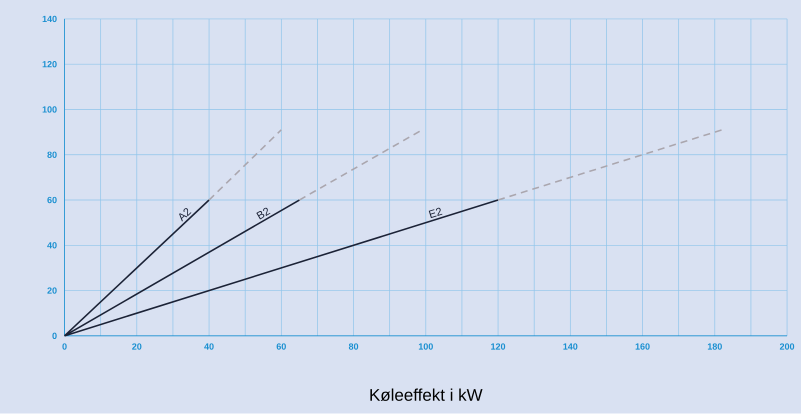 The image size is (801, 414). Describe the element at coordinates (52, 155) in the screenshot. I see `y-tick-label: 80` at that location.